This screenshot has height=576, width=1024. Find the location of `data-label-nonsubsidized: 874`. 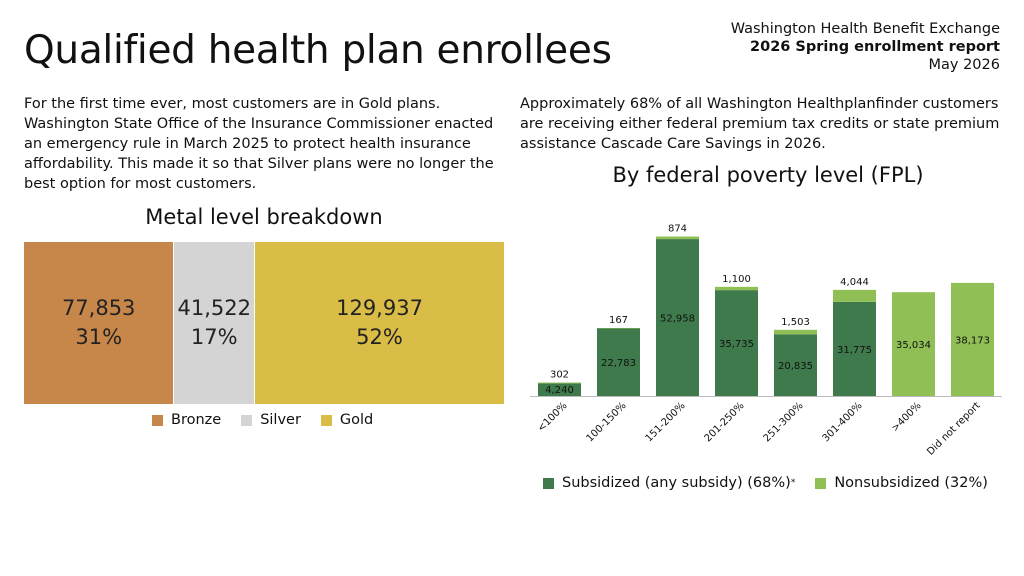

data-label-nonsubsidized: 874 is located at coordinates (677, 228).